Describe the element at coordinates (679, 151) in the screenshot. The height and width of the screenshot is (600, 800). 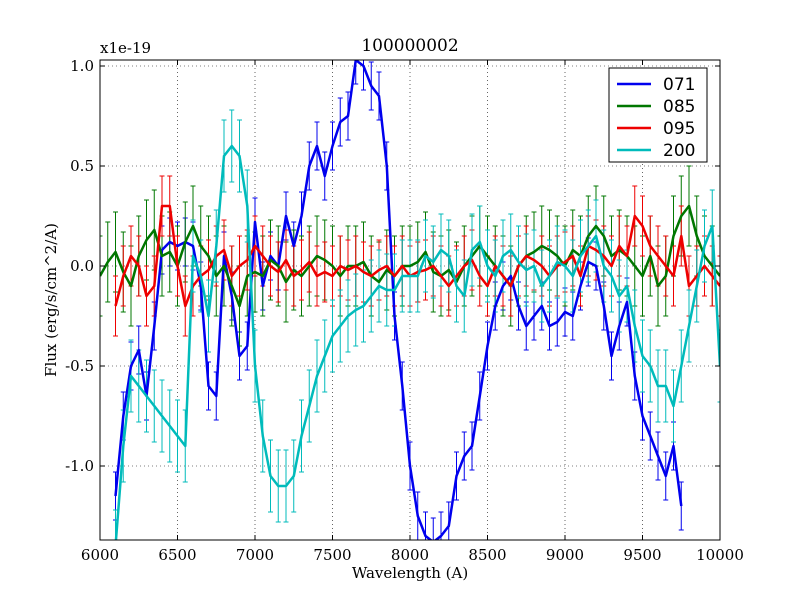
I see `legend-label-200: 200` at that location.